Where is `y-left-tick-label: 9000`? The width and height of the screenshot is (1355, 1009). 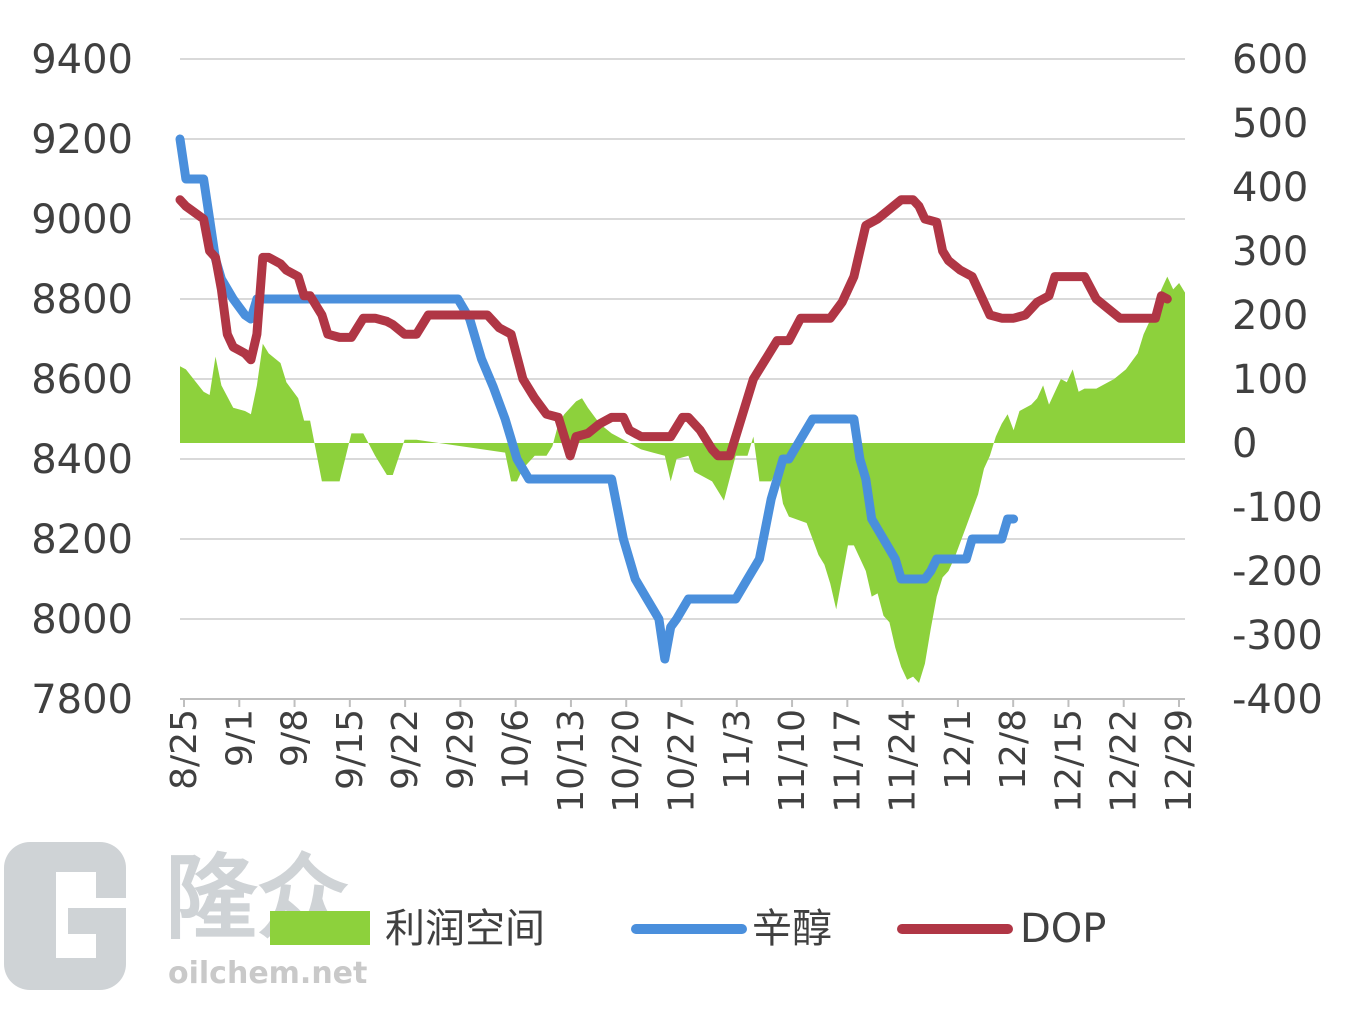 y-left-tick-label: 9000 is located at coordinates (82, 220).